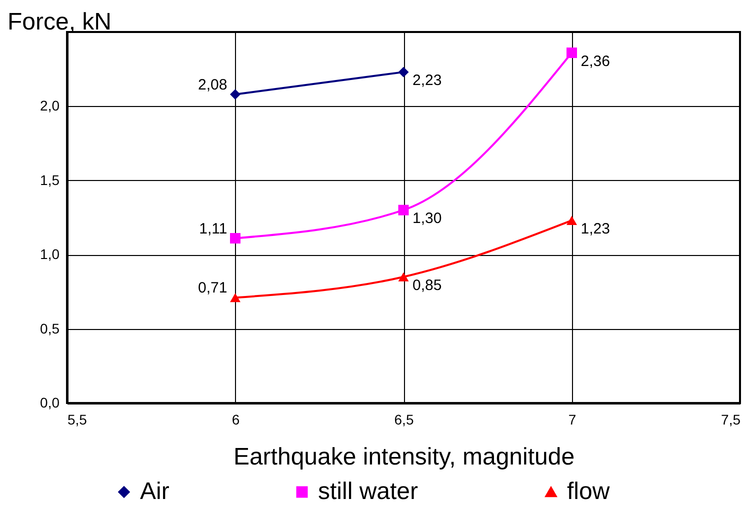 This screenshot has width=752, height=518. What do you see at coordinates (404, 420) in the screenshot?
I see `x-tick-label: 6,5` at bounding box center [404, 420].